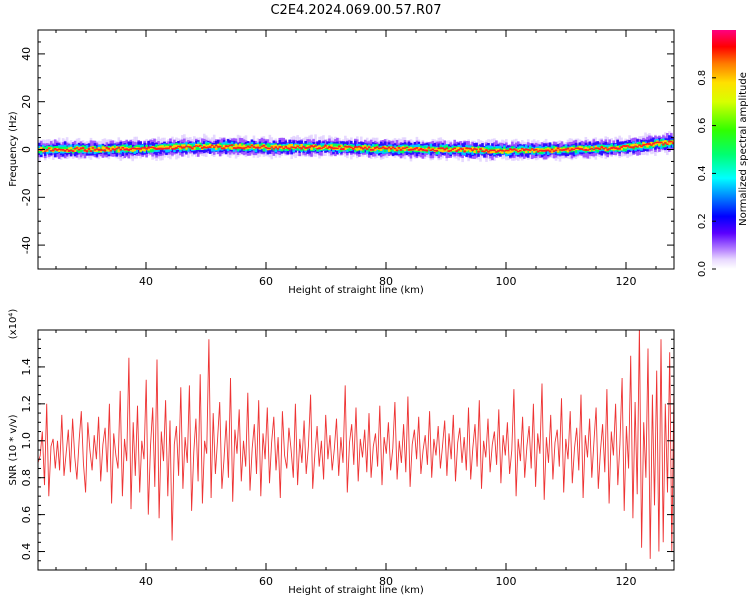 This screenshot has width=750, height=600. I want to click on top-x-tick-label: 80, so click(386, 281).